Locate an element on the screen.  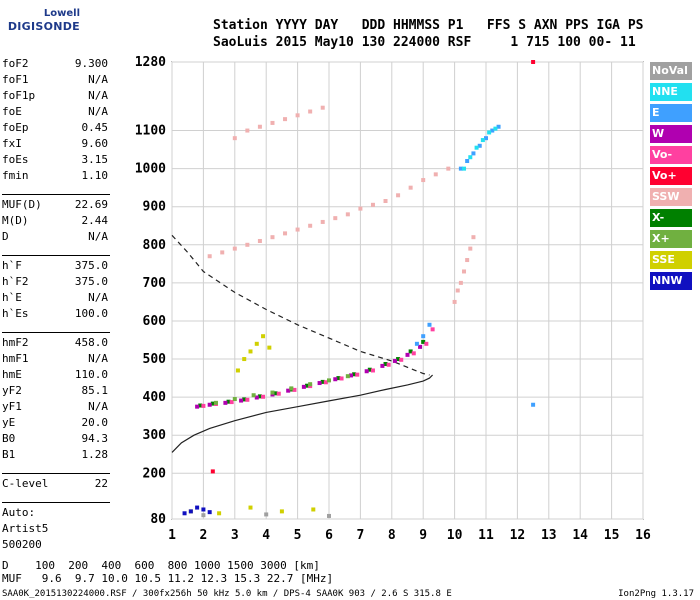
y-tick-label: 1000 is located at coordinates (150, 169).